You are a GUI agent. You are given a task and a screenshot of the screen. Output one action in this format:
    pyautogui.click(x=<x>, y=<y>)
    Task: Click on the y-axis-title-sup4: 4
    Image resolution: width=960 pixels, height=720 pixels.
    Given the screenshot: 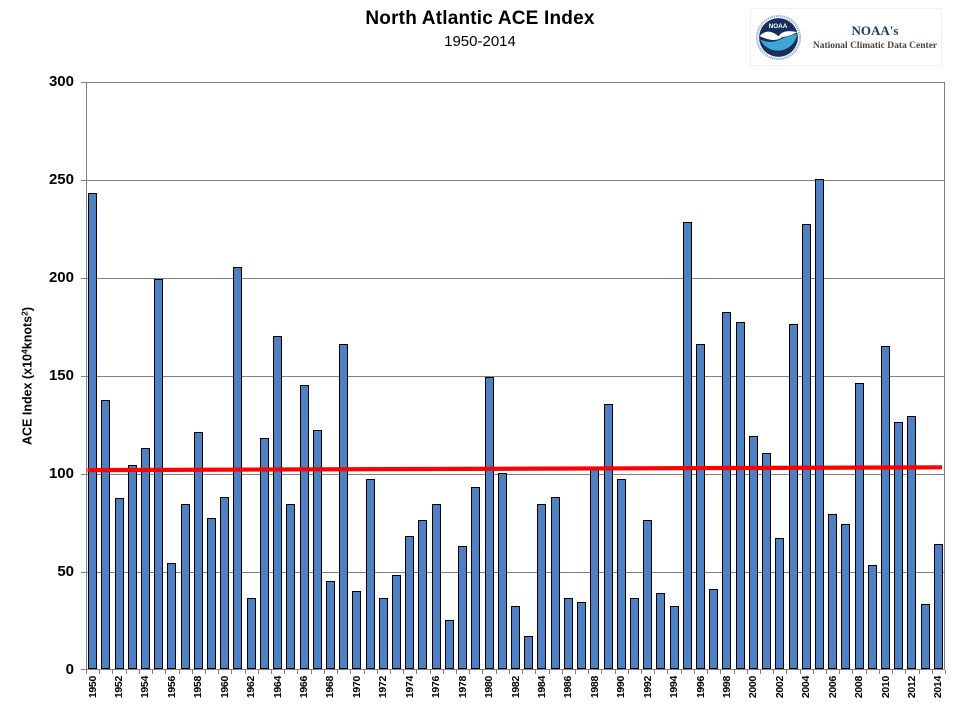 What is the action you would take?
    pyautogui.click(x=24, y=351)
    